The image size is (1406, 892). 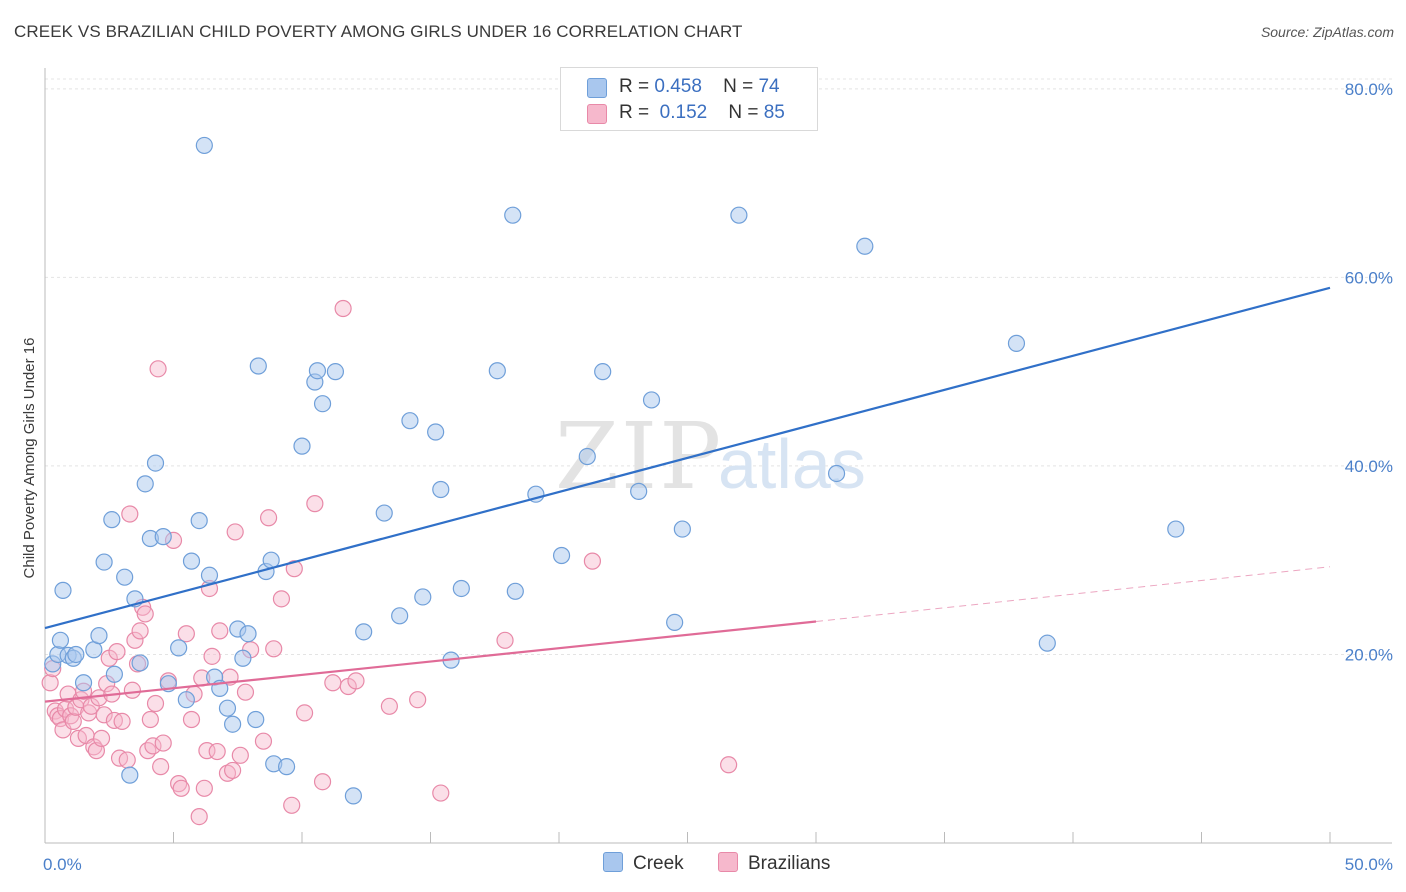 What do you see at coordinates (678, 86) in the screenshot?
I see `legend-r-value: 0.458` at bounding box center [678, 86].